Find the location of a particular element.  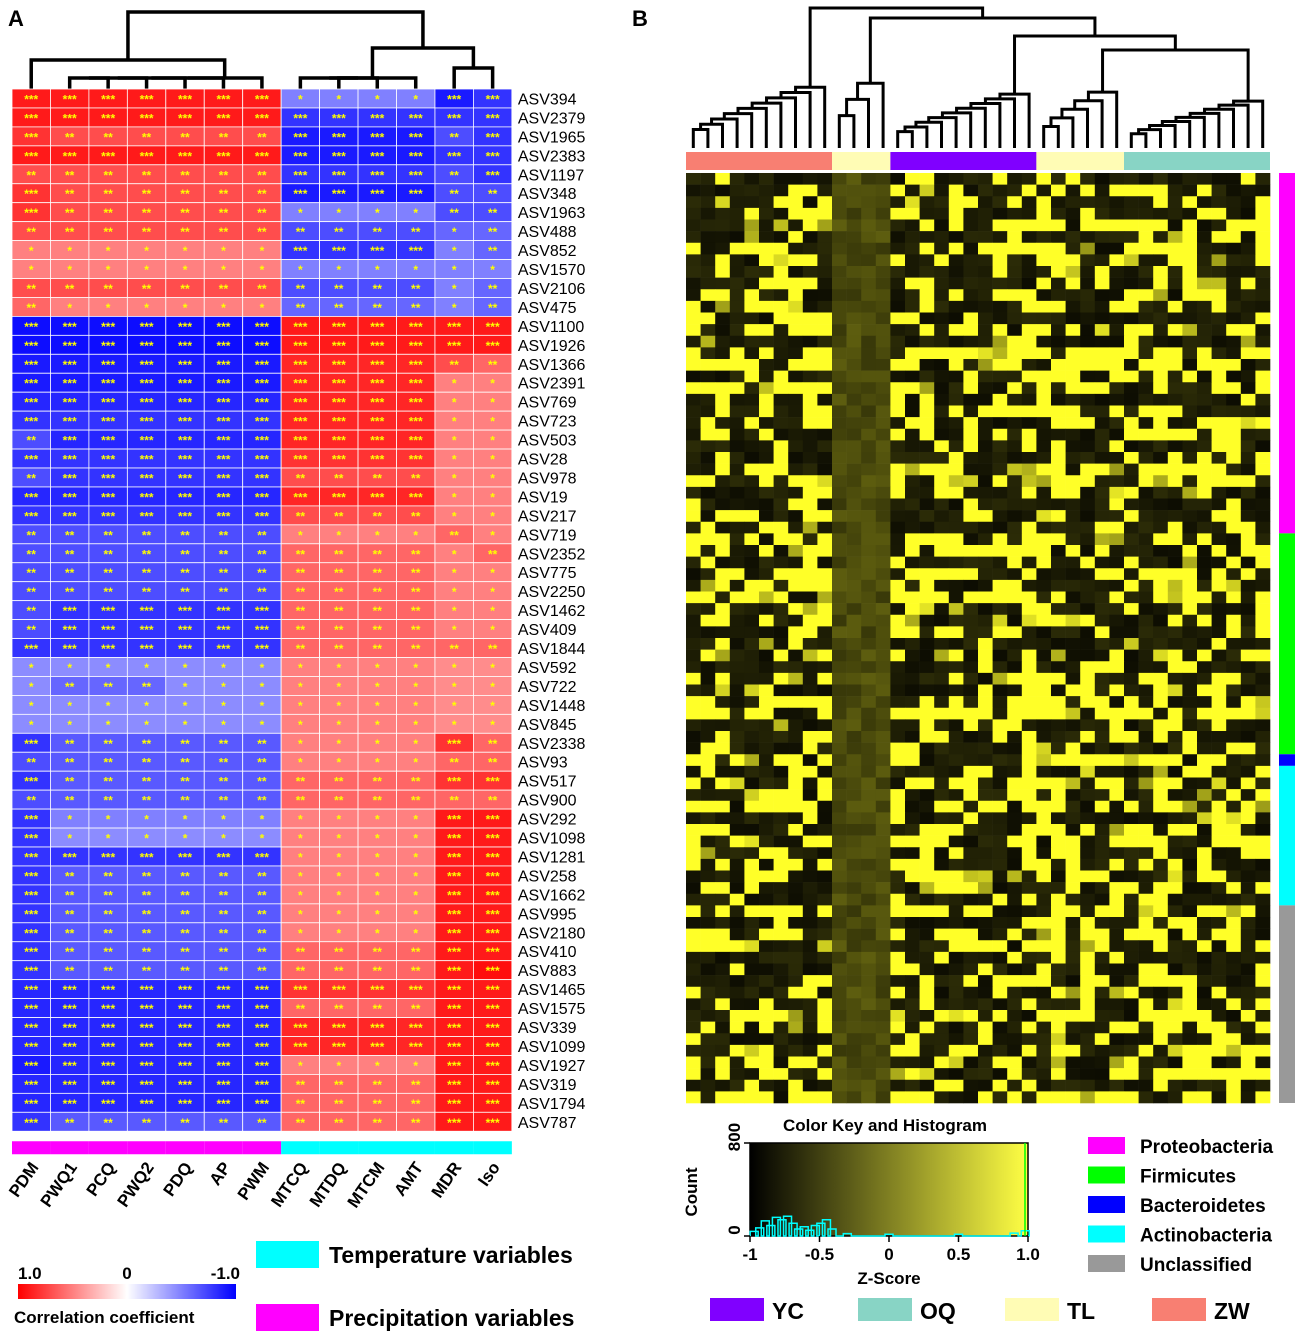

dendrogram-branch is located at coordinates (700, 138).